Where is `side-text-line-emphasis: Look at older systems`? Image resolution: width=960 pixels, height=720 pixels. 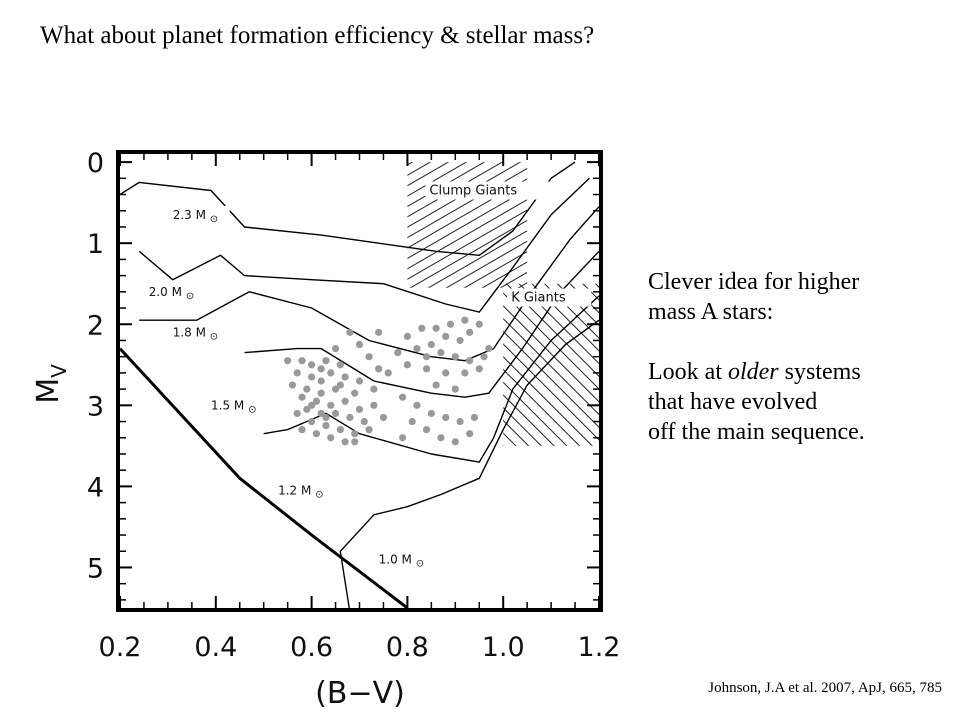
side-text-line-emphasis: Look at older systems is located at coordinates (754, 372).